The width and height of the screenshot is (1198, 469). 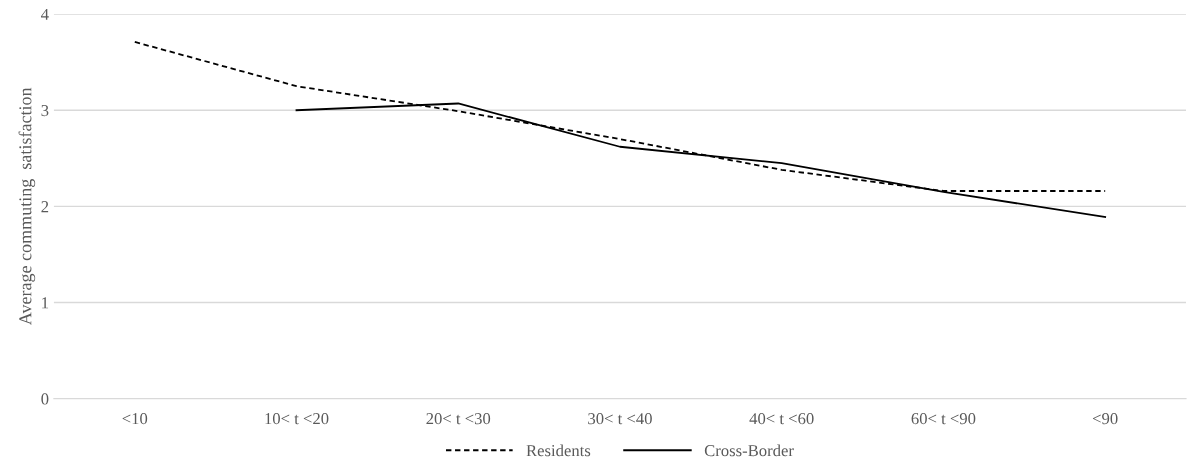 What do you see at coordinates (943, 419) in the screenshot?
I see `x-tick-label: 60< t <90` at bounding box center [943, 419].